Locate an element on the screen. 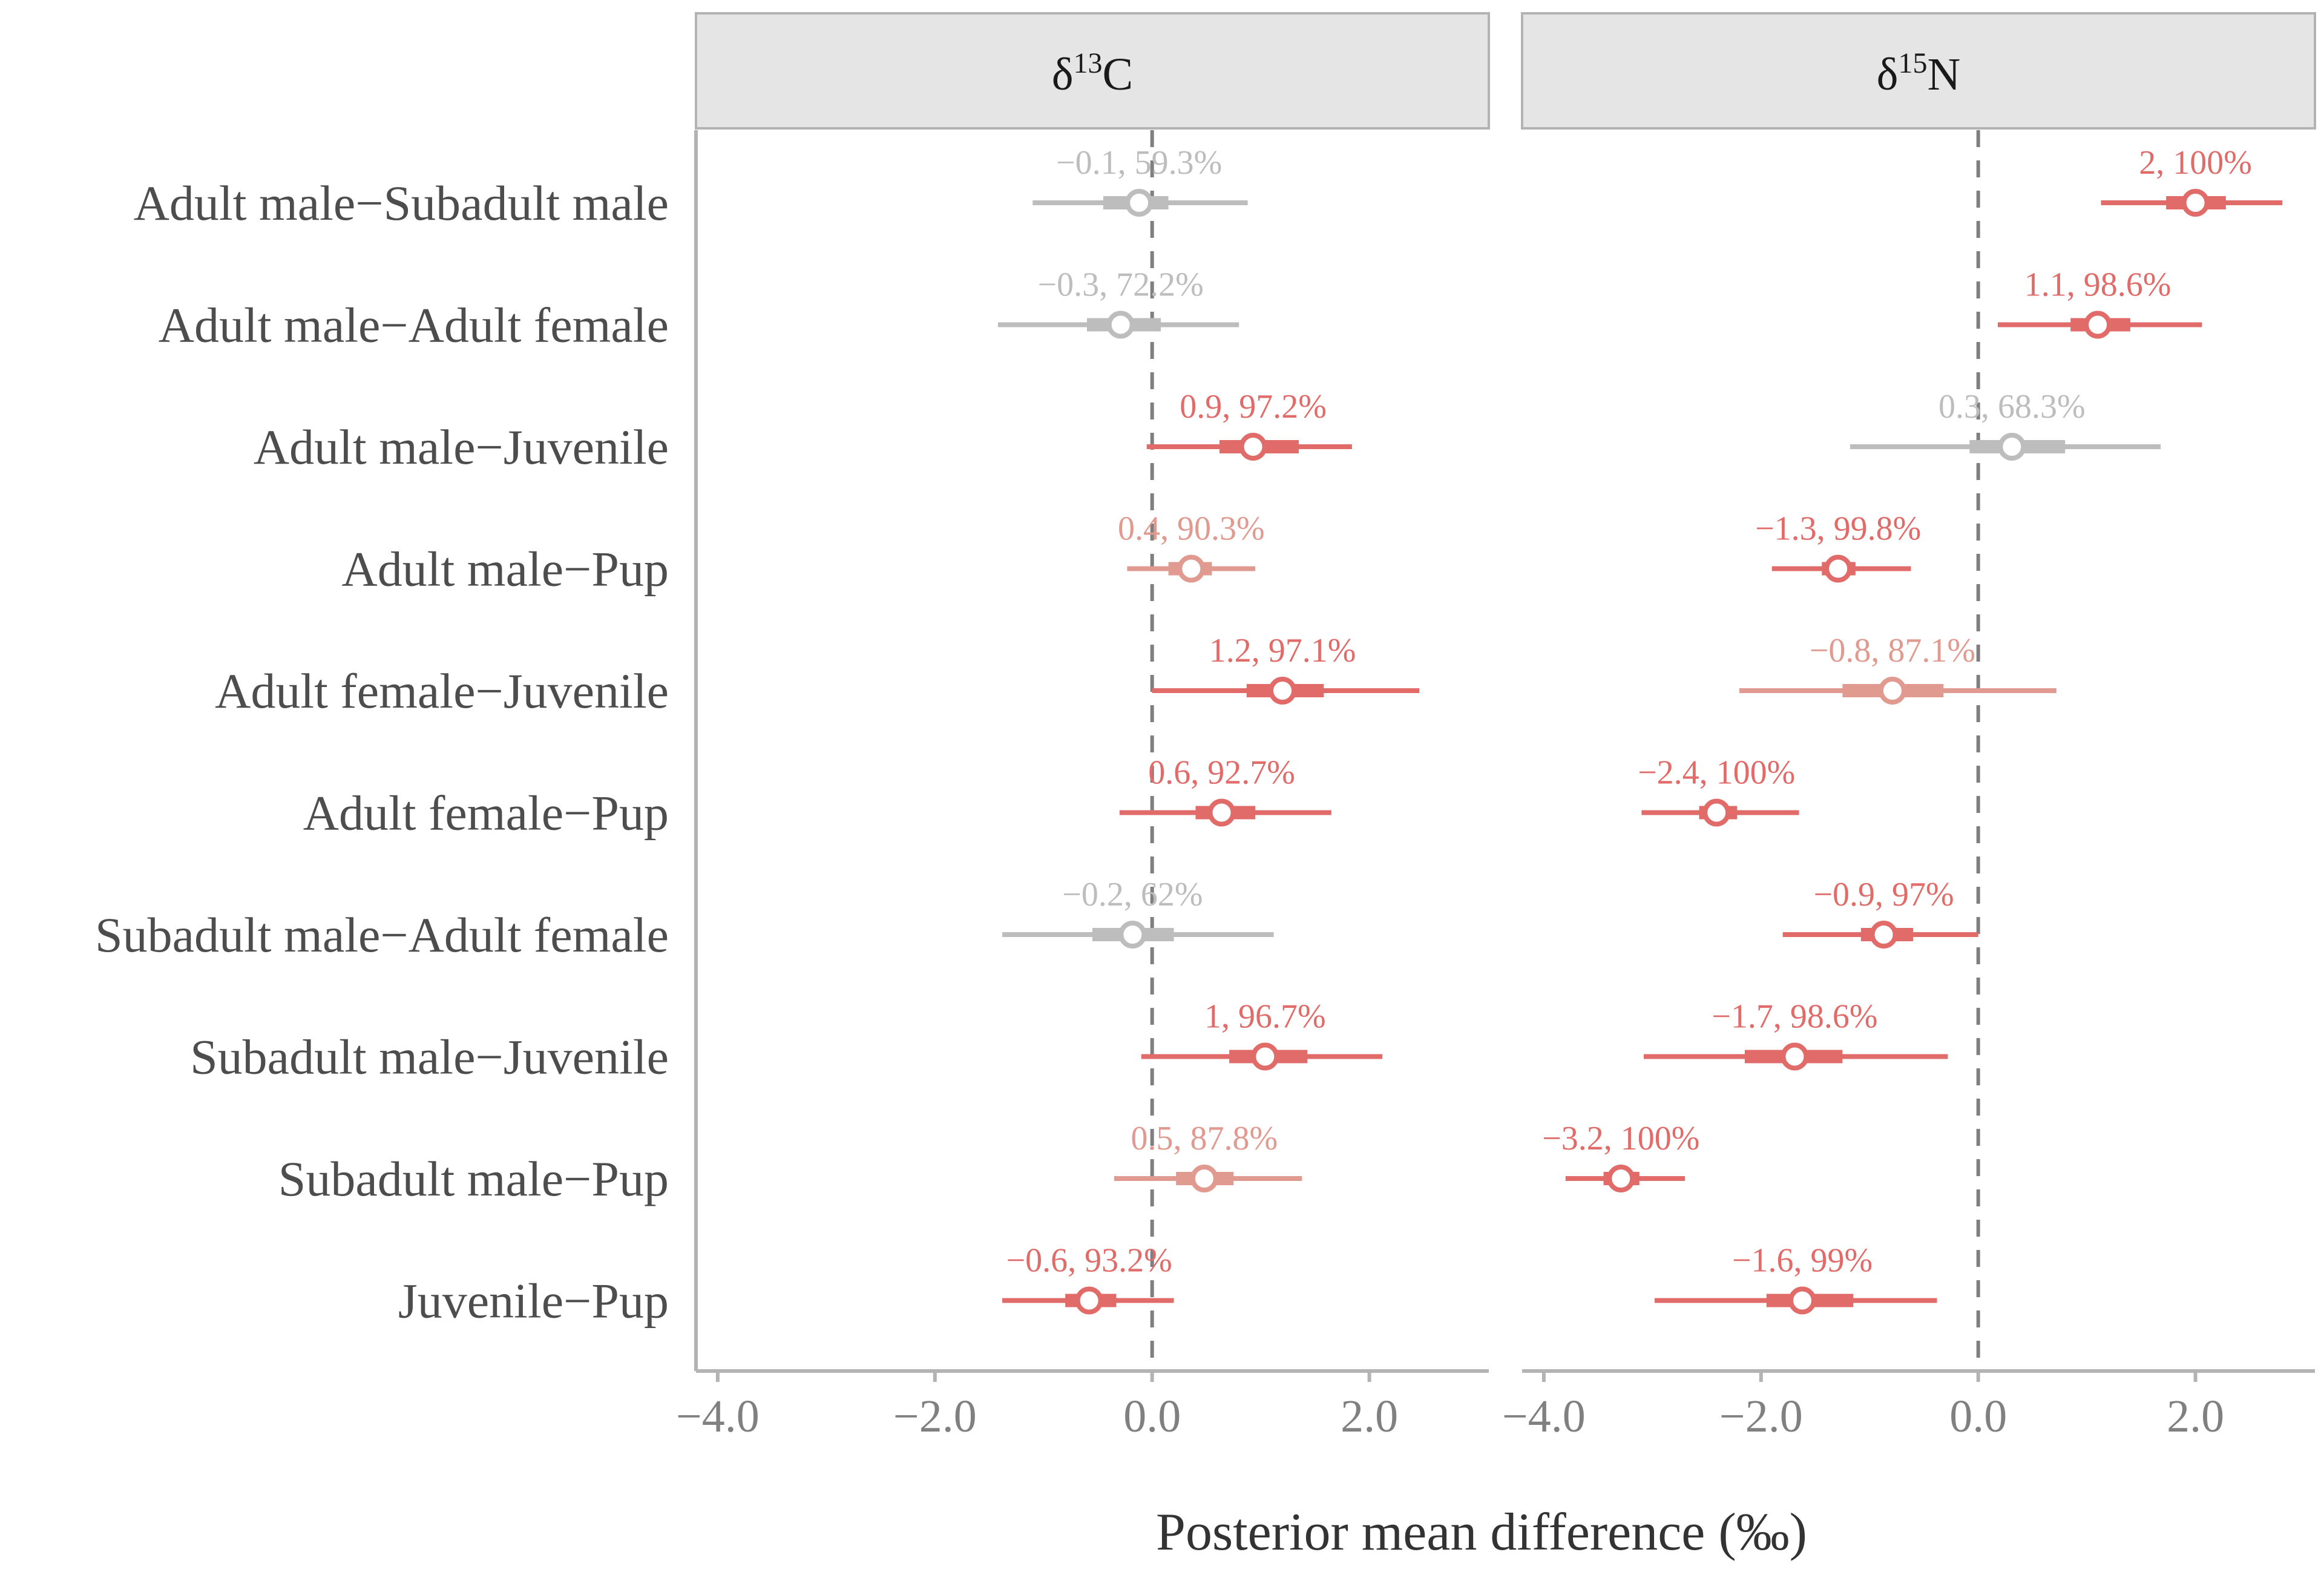 This screenshot has height=1575, width=2324. row-label: Adult female−Juvenile is located at coordinates (442, 690).